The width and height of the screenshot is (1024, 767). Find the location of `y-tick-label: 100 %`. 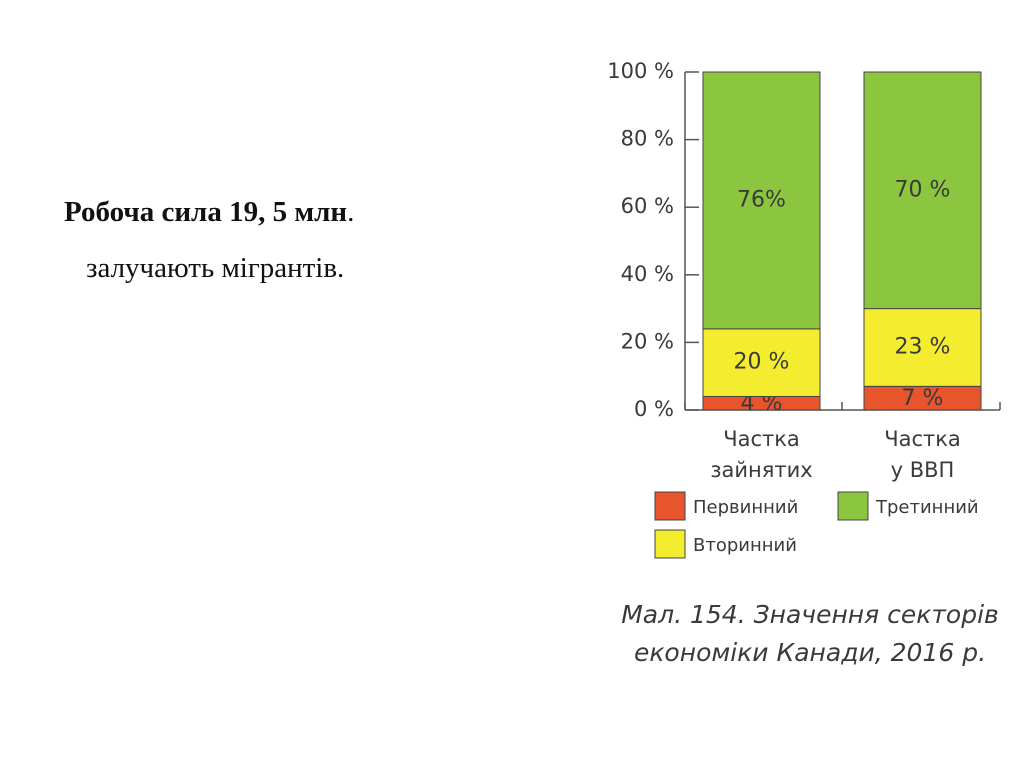

y-tick-label: 100 % is located at coordinates (640, 71).